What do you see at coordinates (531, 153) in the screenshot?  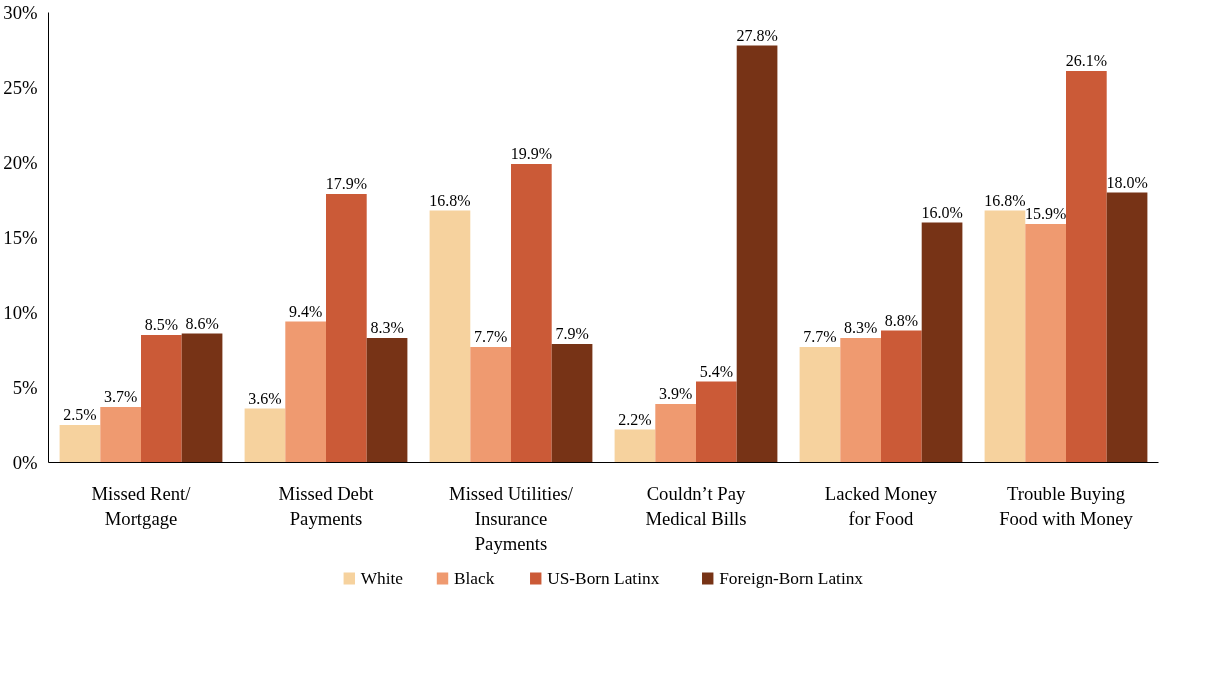 I see `data-label: 19.9%` at bounding box center [531, 153].